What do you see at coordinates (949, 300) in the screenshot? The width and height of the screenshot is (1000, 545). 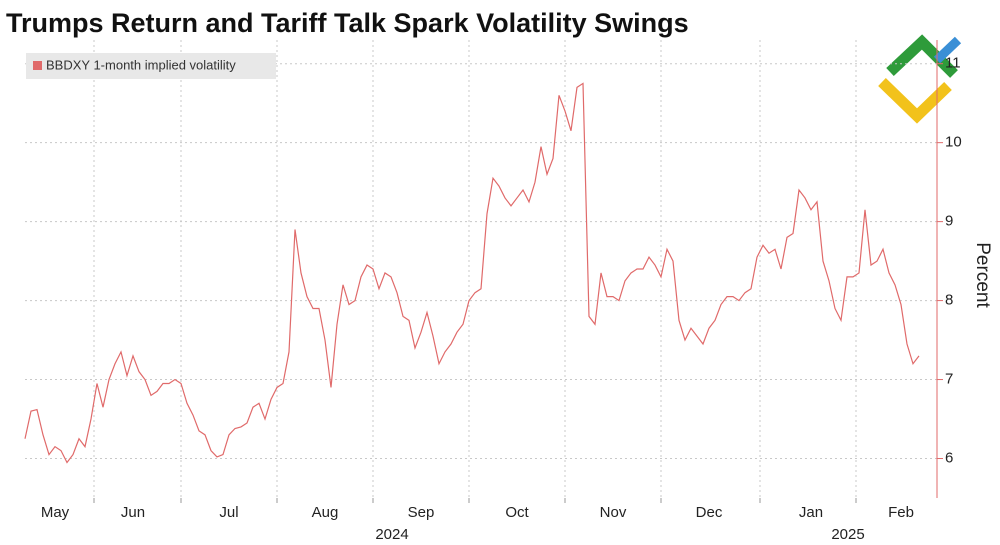 I see `y-tick-label: 8` at bounding box center [949, 300].